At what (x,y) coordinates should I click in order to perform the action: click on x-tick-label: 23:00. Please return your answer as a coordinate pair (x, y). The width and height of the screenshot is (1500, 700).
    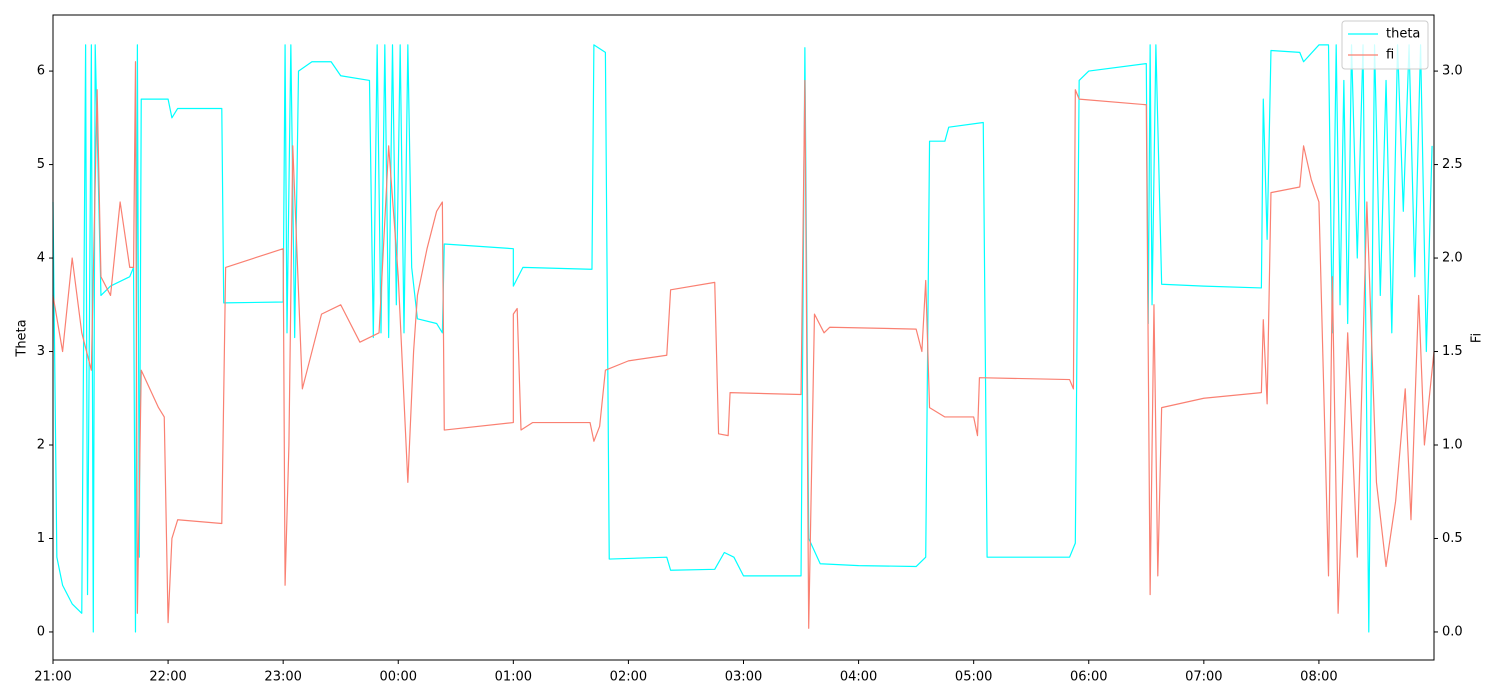
    Looking at the image, I should click on (282, 677).